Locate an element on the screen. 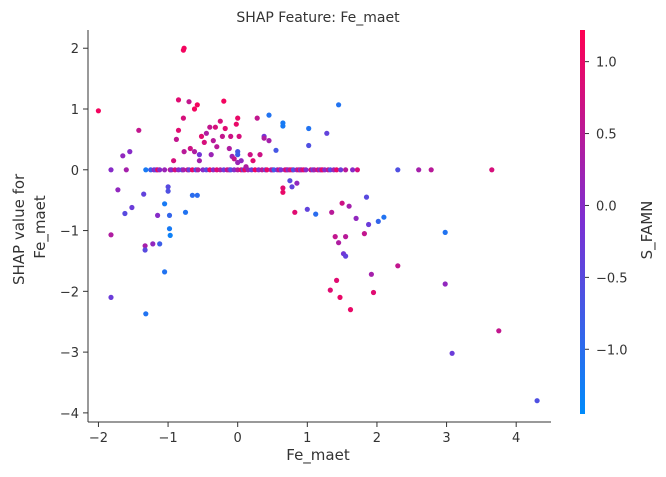  x-tick-label: −1 is located at coordinates (167, 438).